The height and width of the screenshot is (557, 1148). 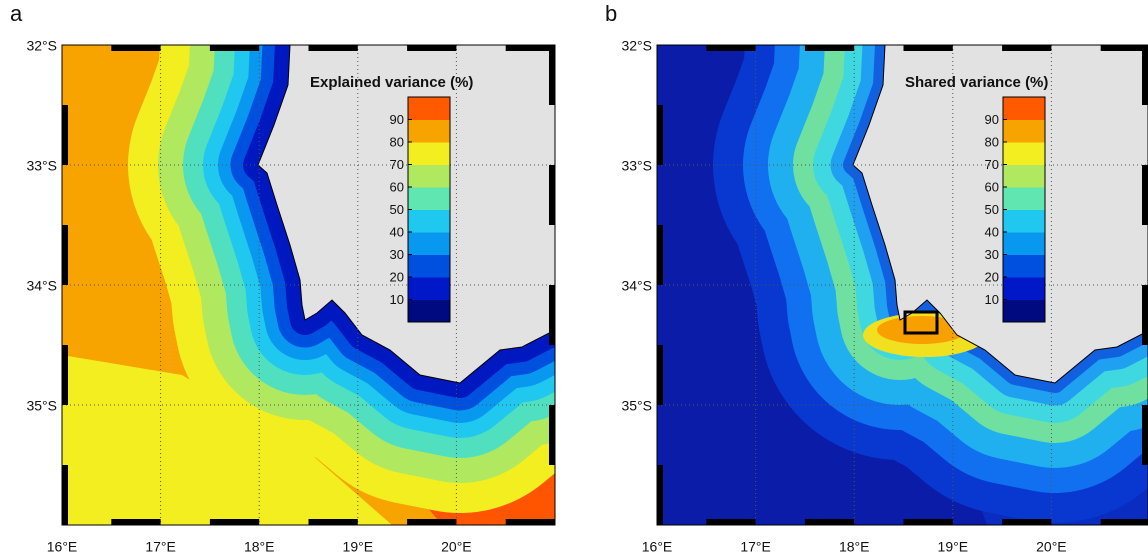 What do you see at coordinates (611, 13) in the screenshot?
I see `panel-letter: b` at bounding box center [611, 13].